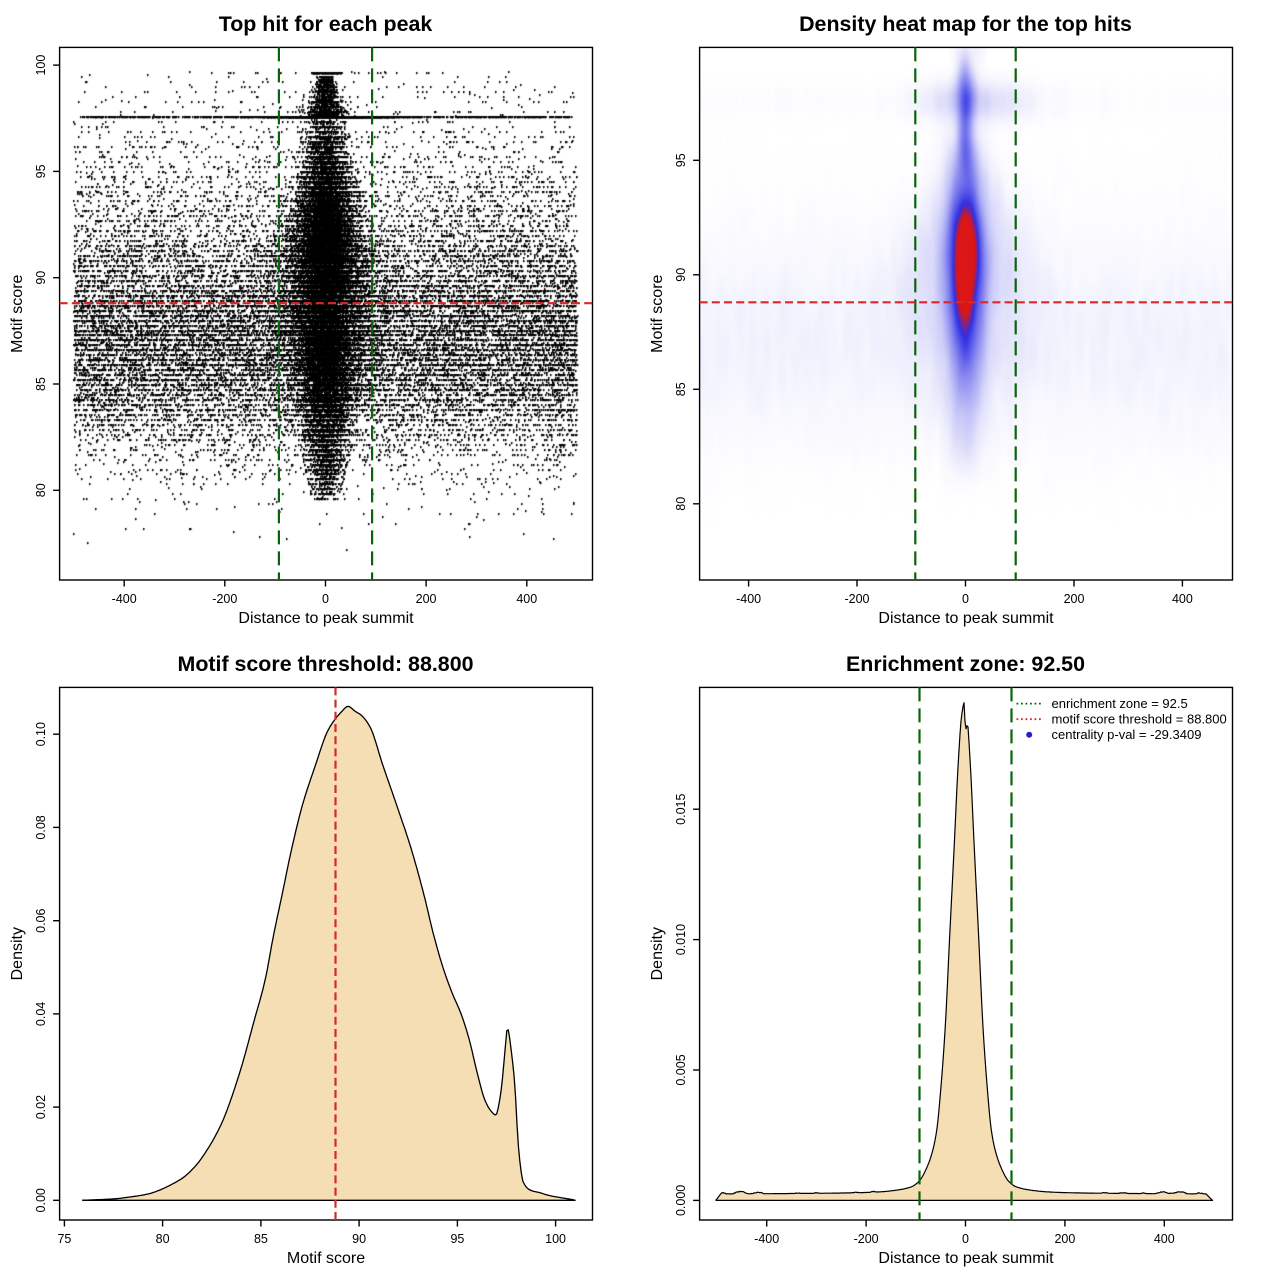 This screenshot has width=1280, height=1280. Describe the element at coordinates (41, 1107) in the screenshot. I see `svg-text: 0.02` at that location.